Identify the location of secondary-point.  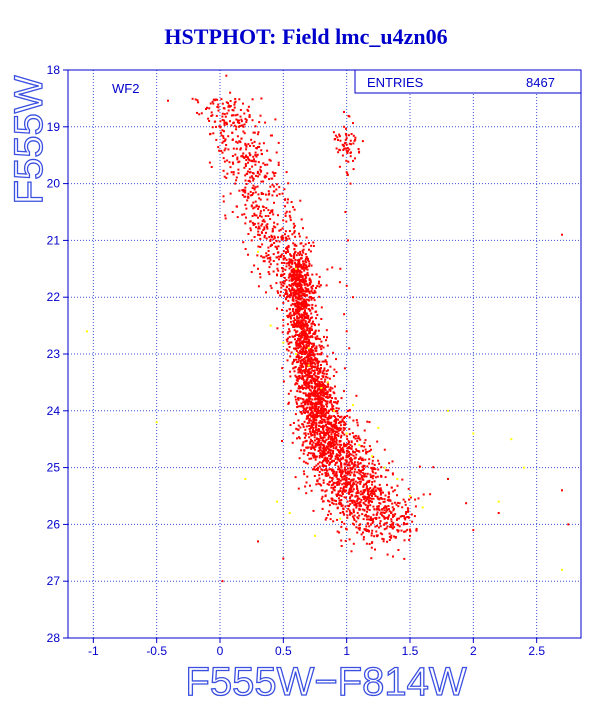
(372, 456).